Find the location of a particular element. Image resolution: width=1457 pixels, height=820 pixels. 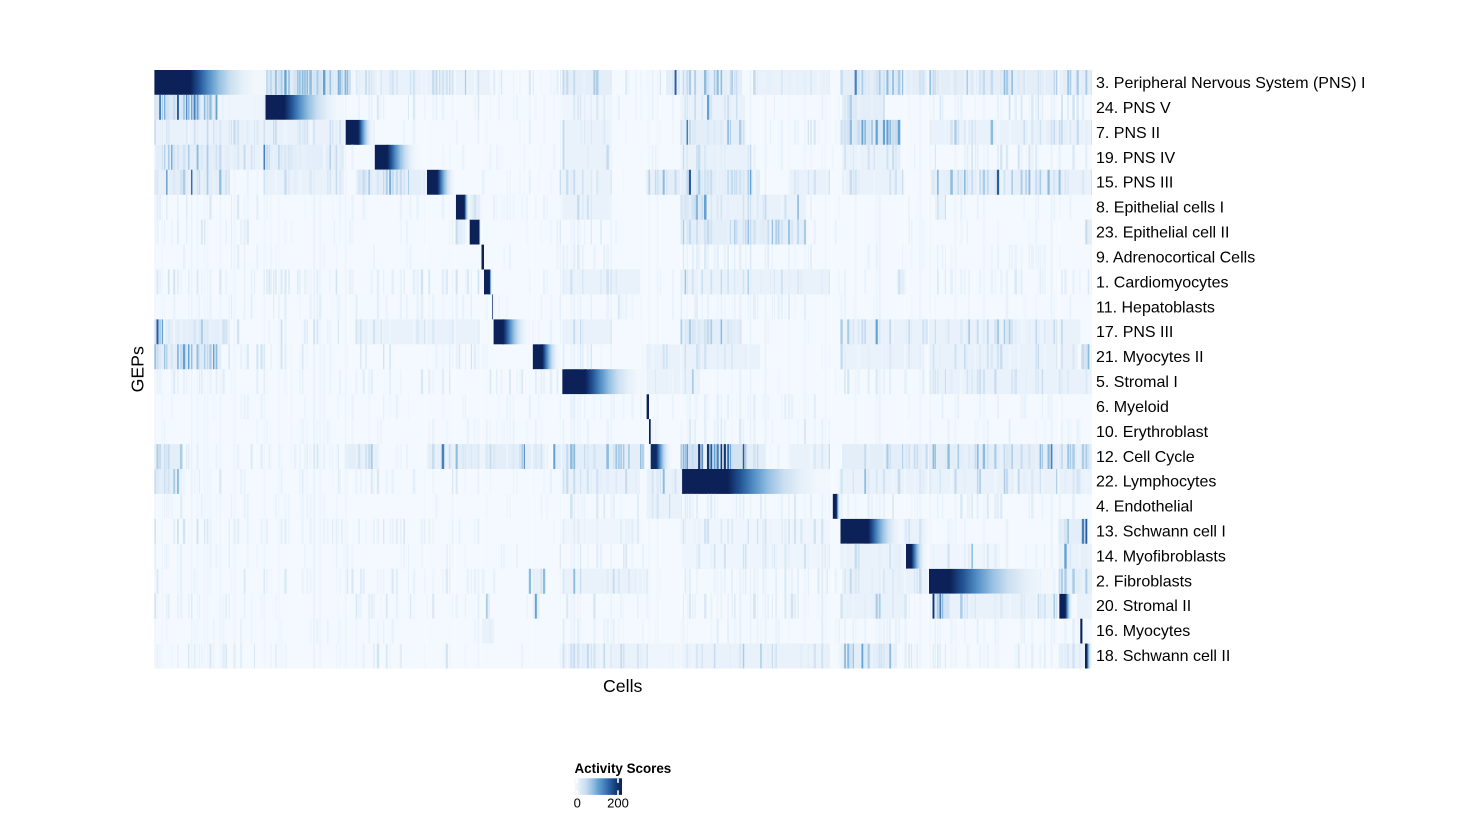

svg-text: 200 is located at coordinates (618, 803).